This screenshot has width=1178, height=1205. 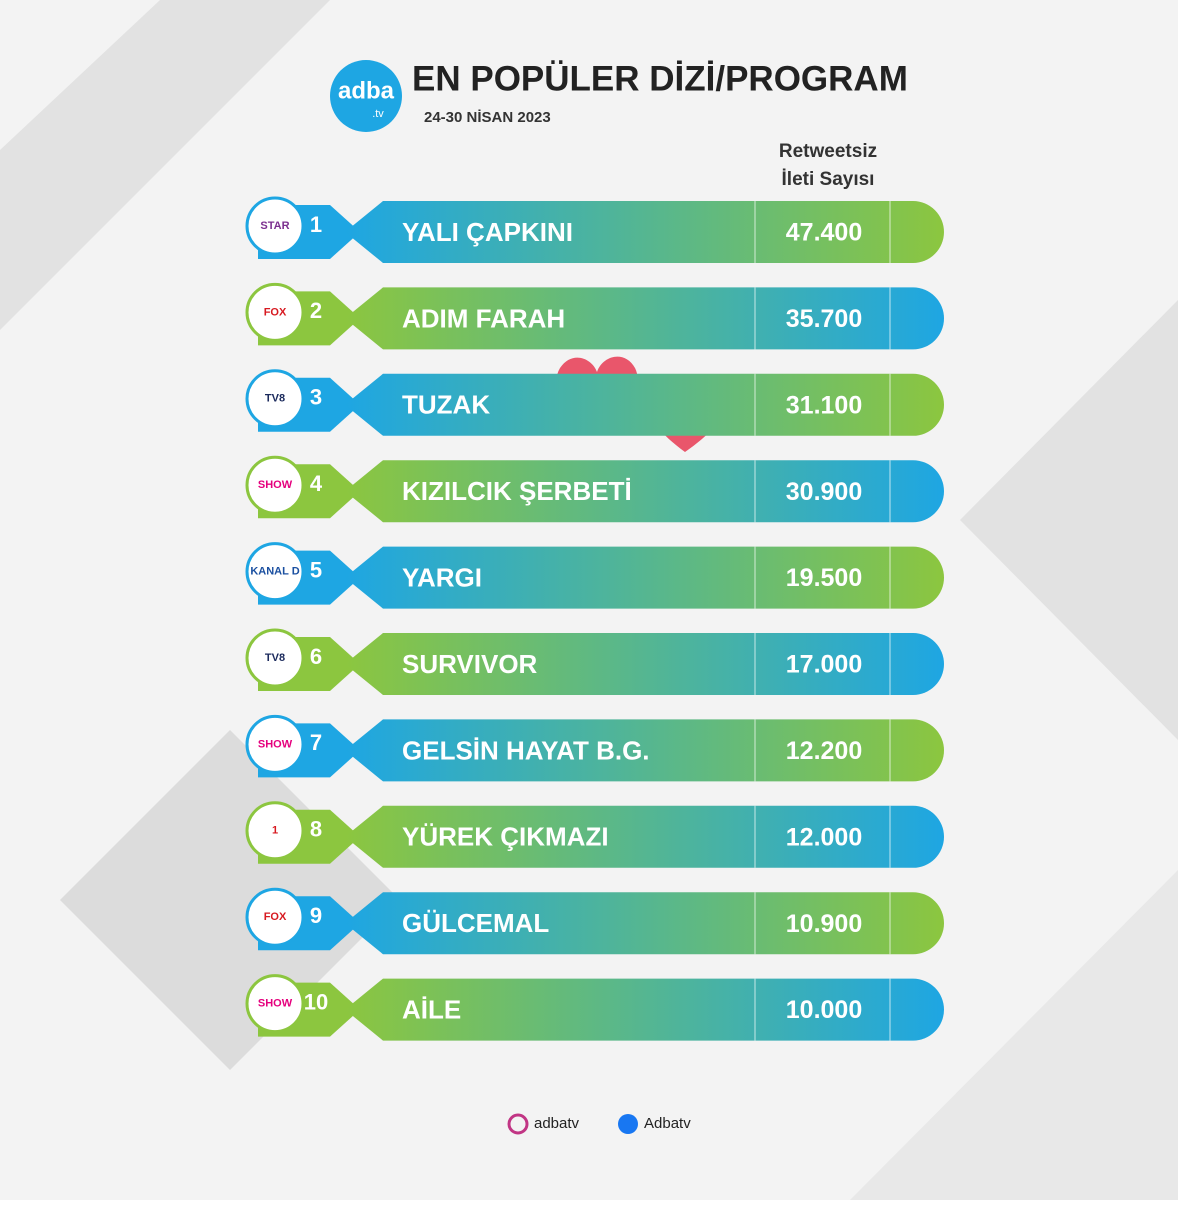 What do you see at coordinates (316, 397) in the screenshot?
I see `rank: 3` at bounding box center [316, 397].